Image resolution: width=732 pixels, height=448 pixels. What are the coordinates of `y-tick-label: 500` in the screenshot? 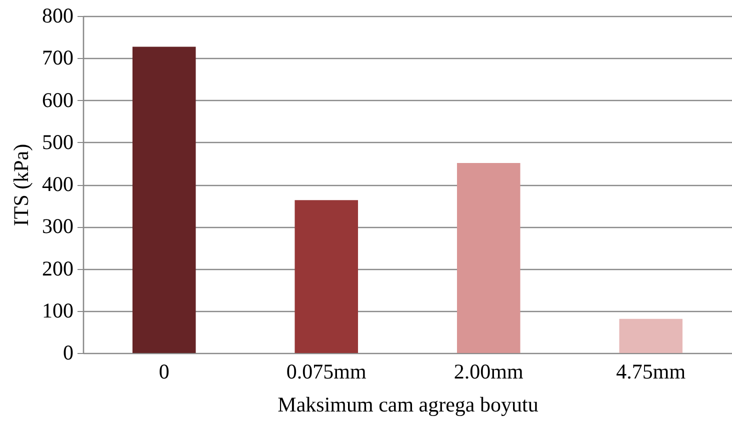 It's located at (58, 142).